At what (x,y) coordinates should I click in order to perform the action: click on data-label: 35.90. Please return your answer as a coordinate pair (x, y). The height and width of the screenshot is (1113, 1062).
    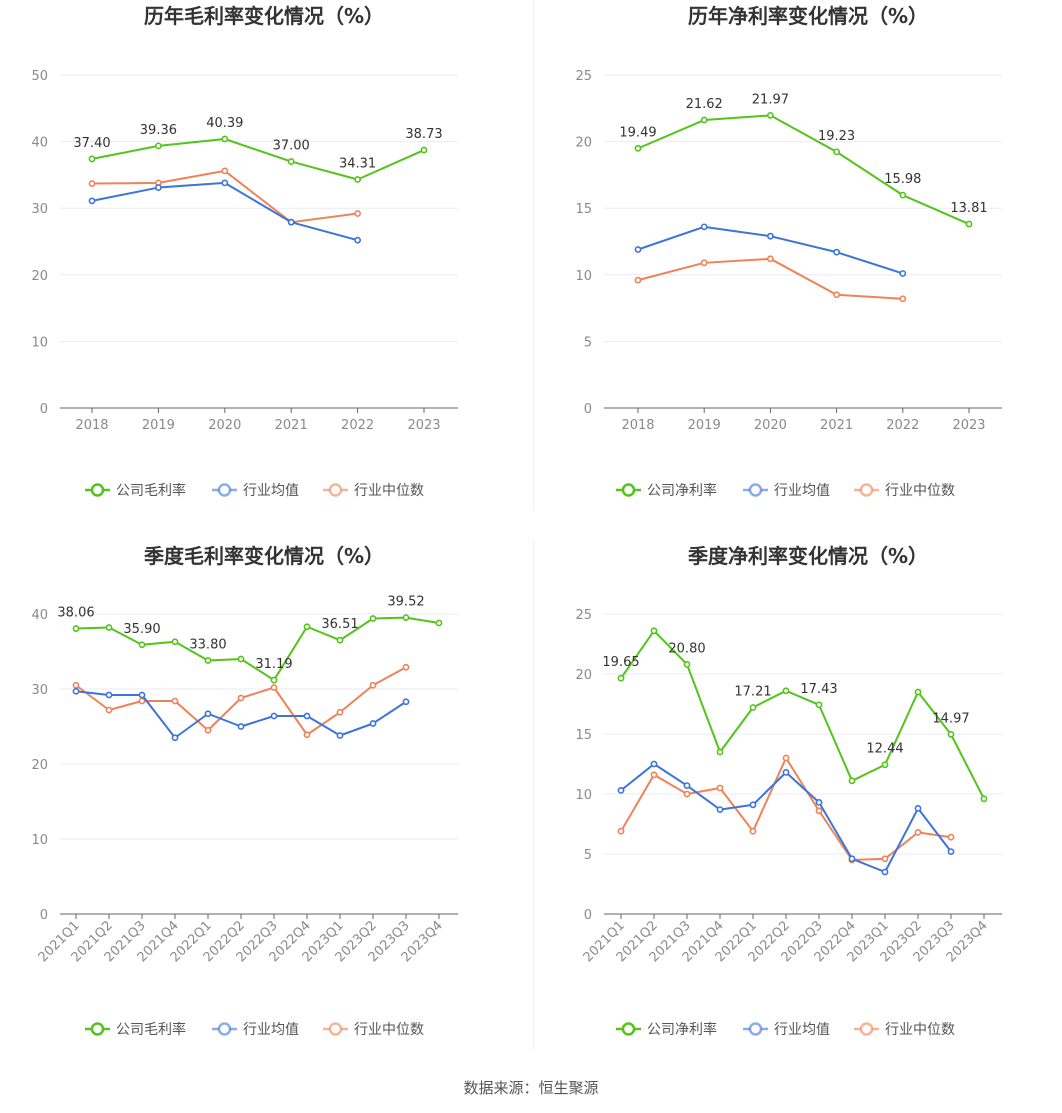
    Looking at the image, I should click on (141, 629).